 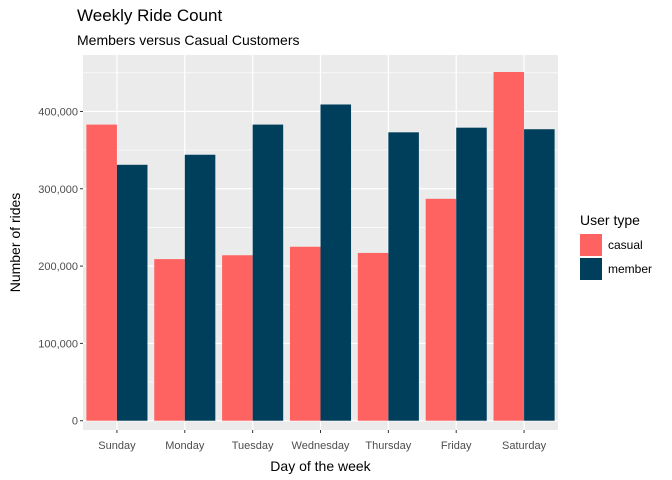 I want to click on bar-casual-saturday, so click(x=509, y=246).